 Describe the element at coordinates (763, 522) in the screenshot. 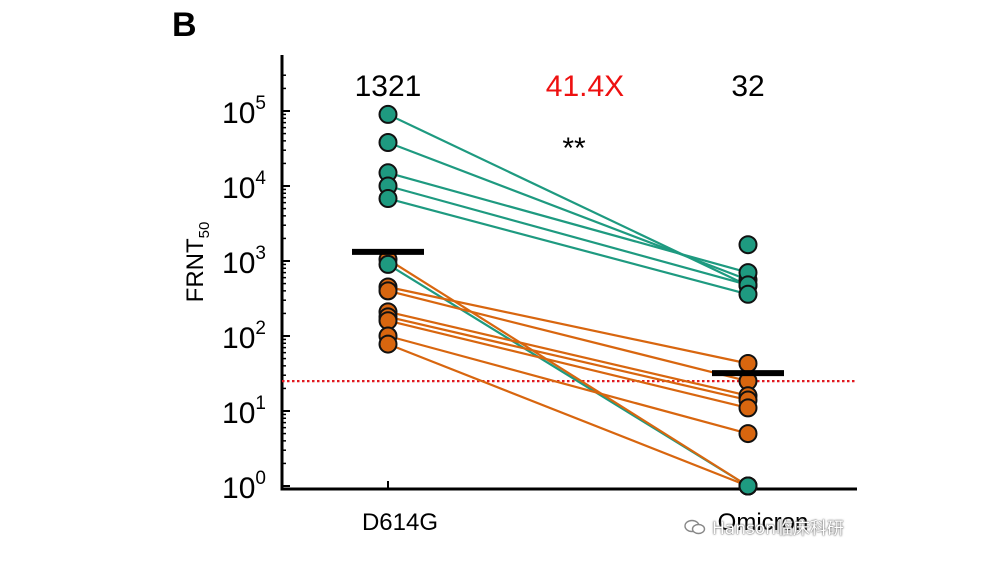

I see `x-category-label: Omicron` at that location.